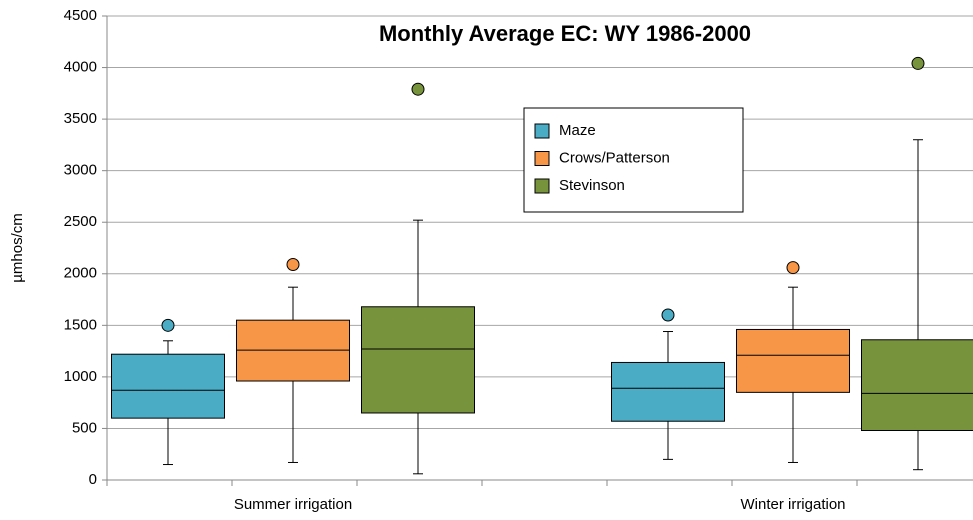 The height and width of the screenshot is (520, 973). Describe the element at coordinates (614, 157) in the screenshot. I see `legend-label: Crows/Patterson` at that location.